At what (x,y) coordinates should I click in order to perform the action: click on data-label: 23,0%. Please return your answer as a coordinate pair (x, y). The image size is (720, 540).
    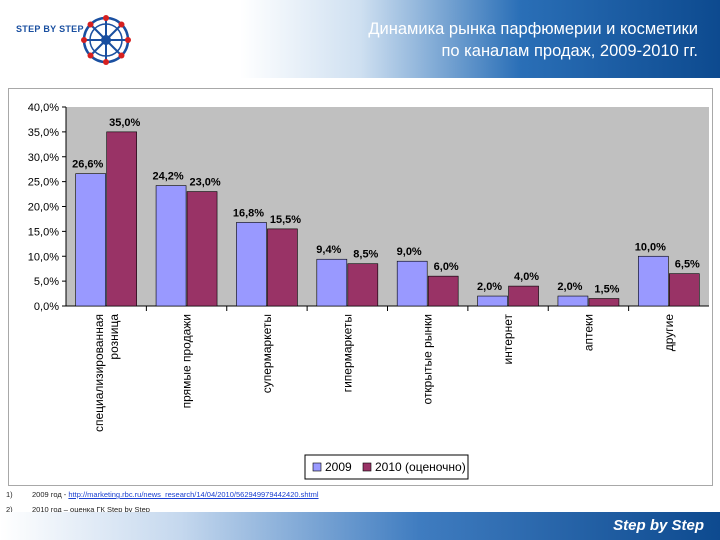
    Looking at the image, I should click on (204, 183).